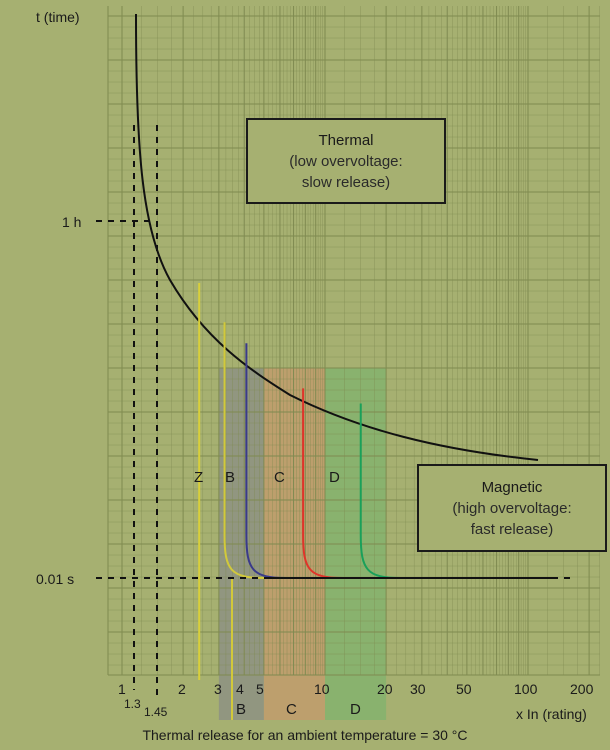 The image size is (610, 750). I want to click on band-label-d: D, so click(355, 709).